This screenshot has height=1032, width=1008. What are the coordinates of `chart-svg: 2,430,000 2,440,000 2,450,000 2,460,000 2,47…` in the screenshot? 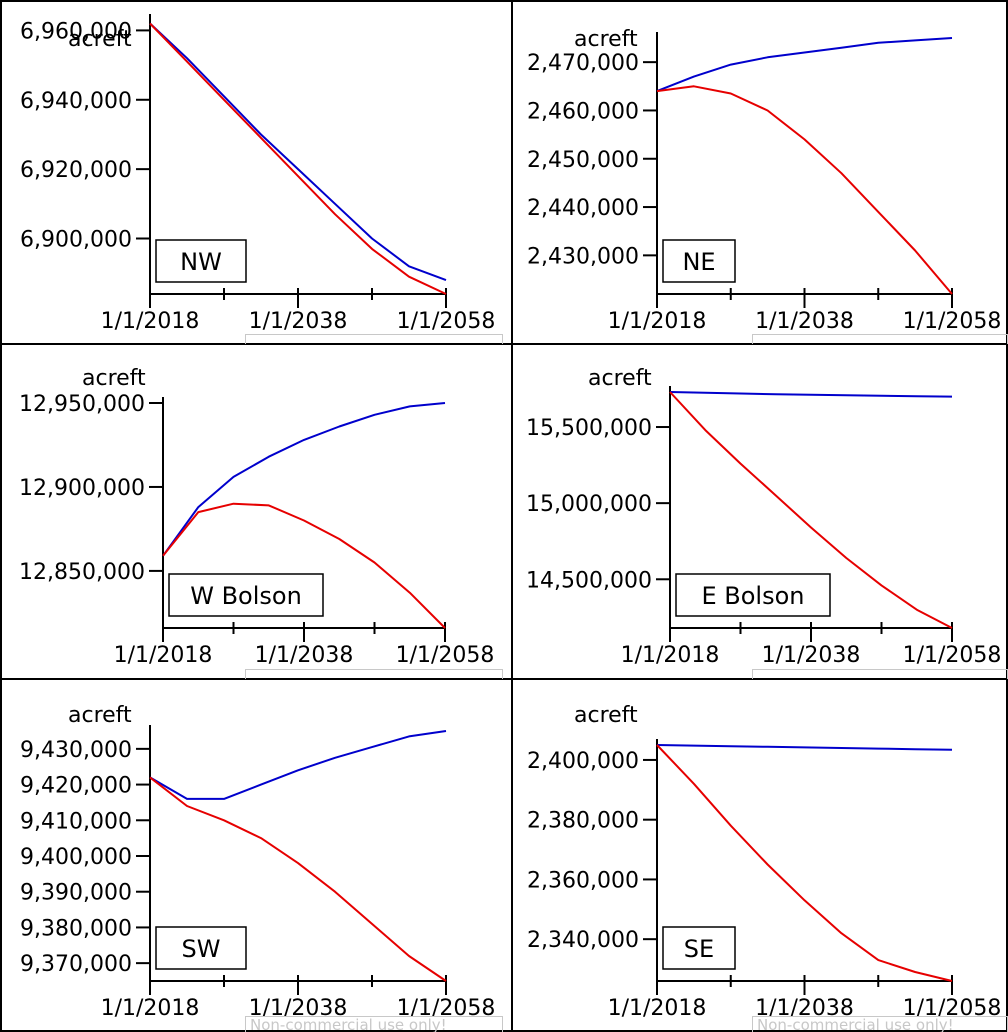 It's located at (764, 180).